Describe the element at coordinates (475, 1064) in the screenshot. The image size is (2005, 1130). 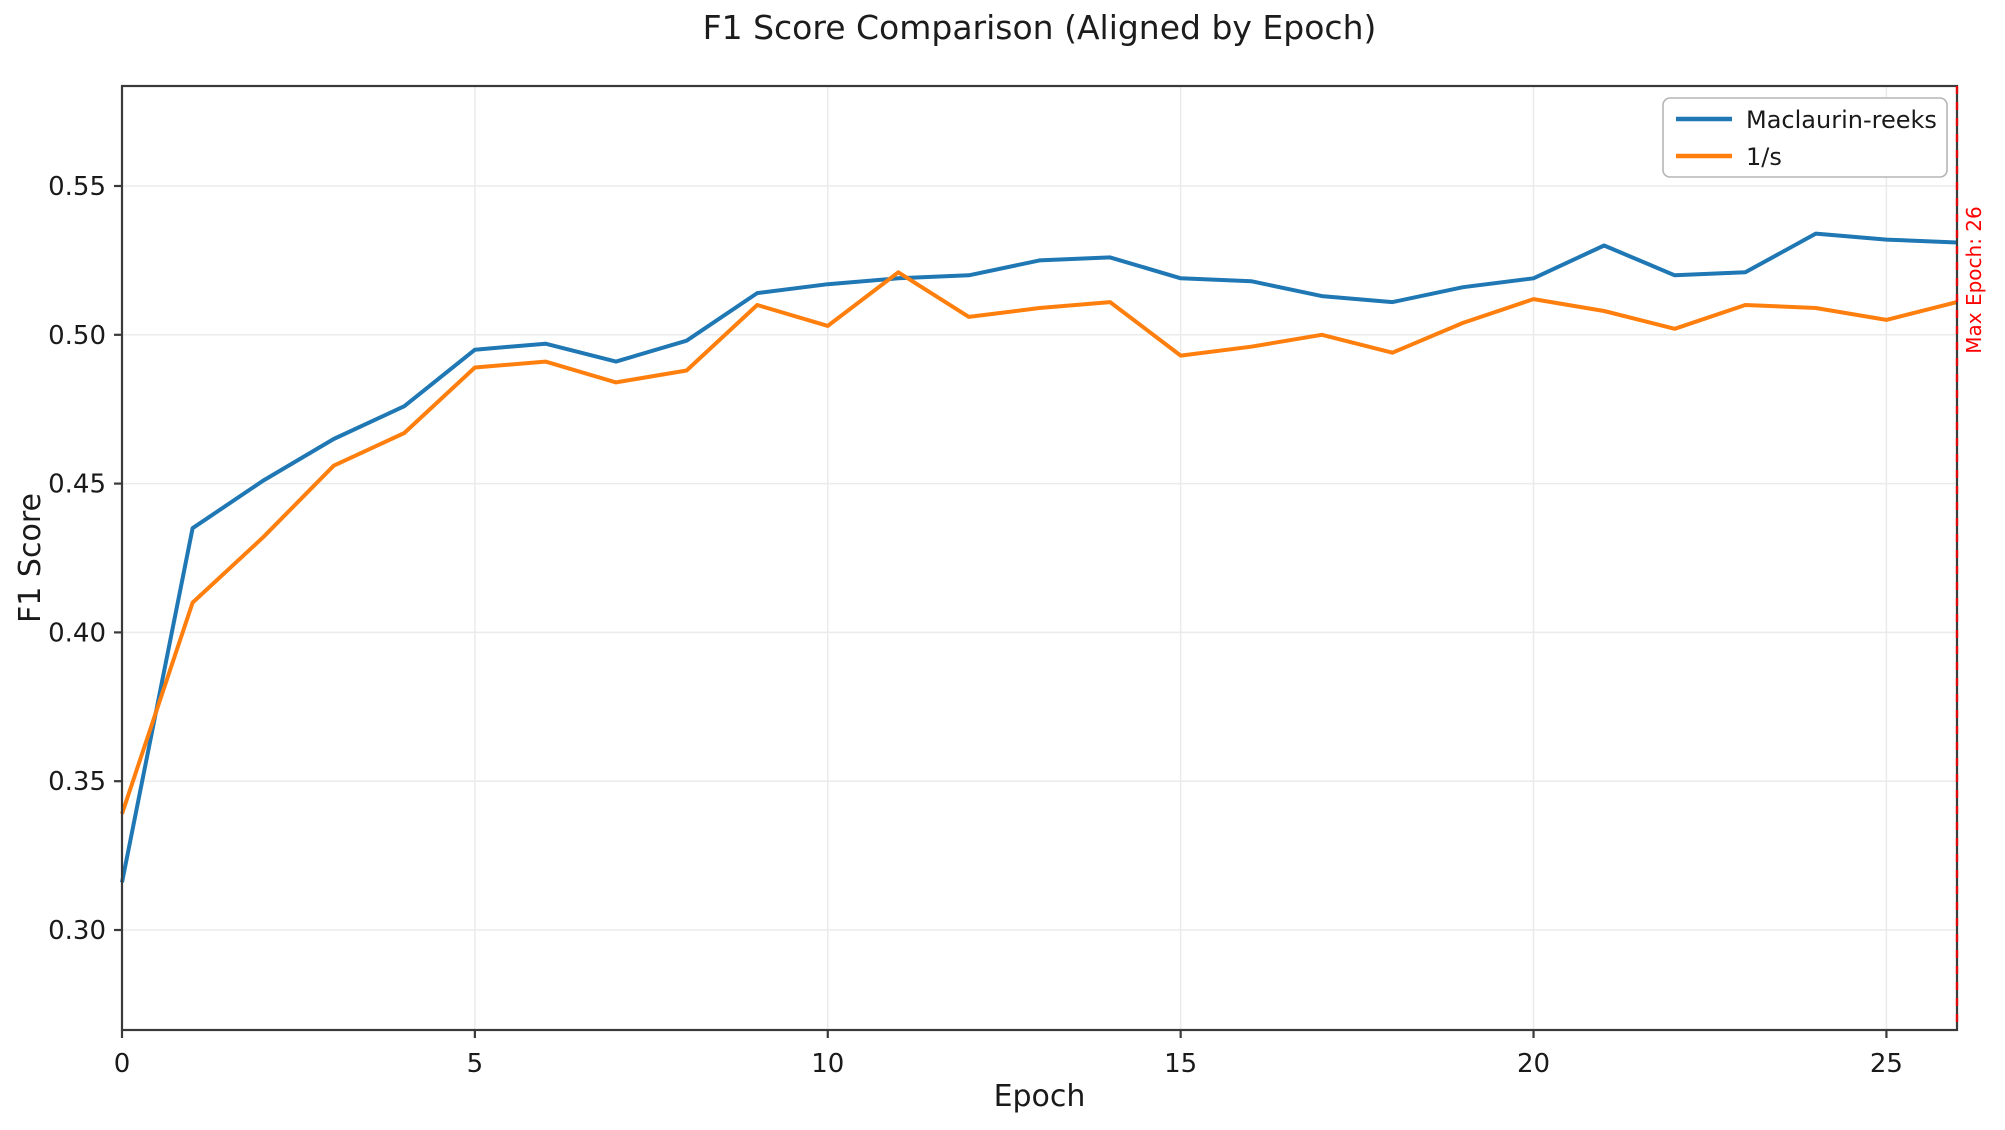
I see `x-tick-label: 5` at that location.